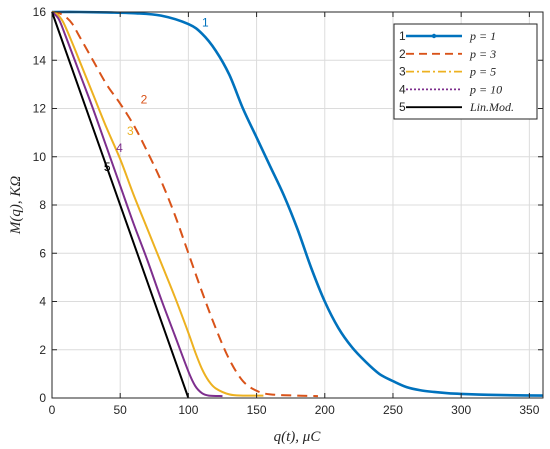 This screenshot has width=550, height=449. Describe the element at coordinates (121, 410) in the screenshot. I see `x-tick-label: 50` at that location.